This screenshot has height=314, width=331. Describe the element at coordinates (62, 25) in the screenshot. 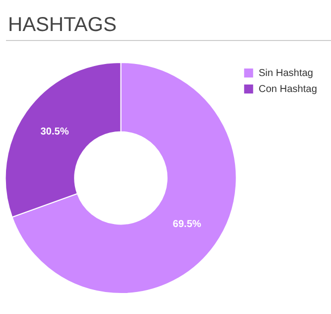

I see `chart-title: HASHTAGS` at that location.